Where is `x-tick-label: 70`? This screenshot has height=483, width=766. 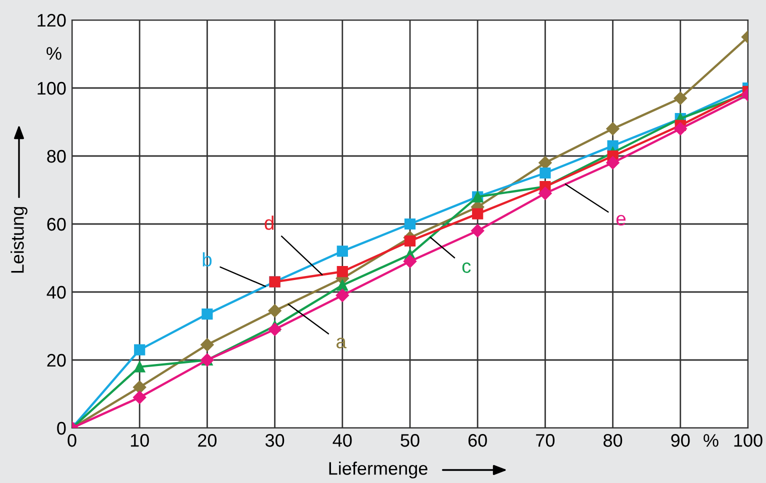 x-tick-label: 70 is located at coordinates (545, 440).